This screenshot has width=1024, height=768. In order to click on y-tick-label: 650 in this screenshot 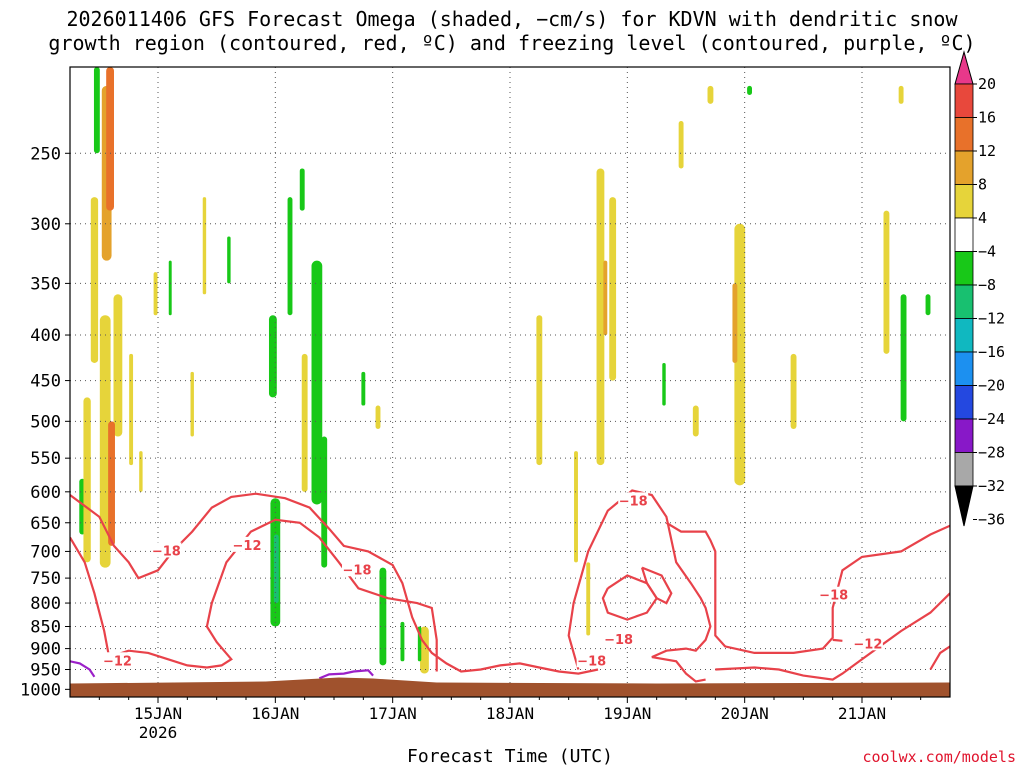, I will do `click(45, 524)`.